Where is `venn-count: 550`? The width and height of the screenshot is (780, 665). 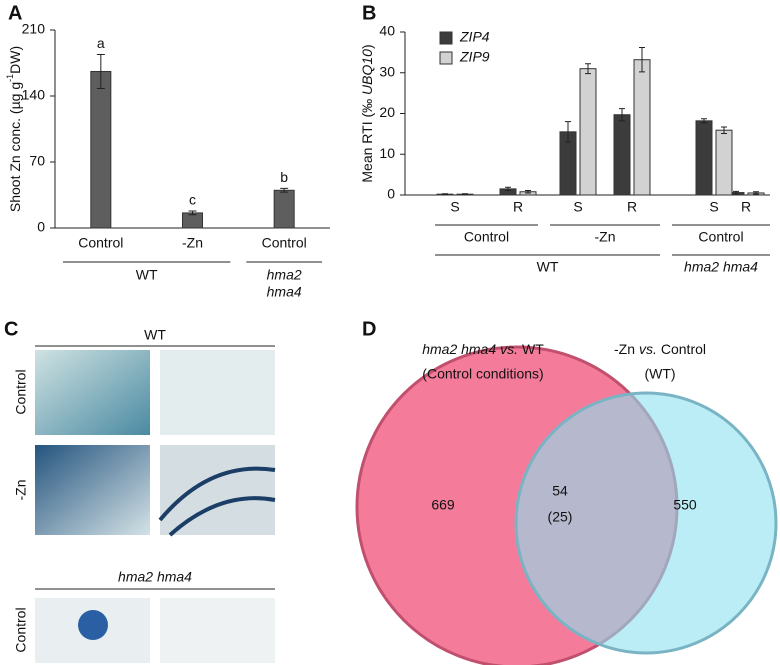 venn-count: 550 is located at coordinates (685, 505).